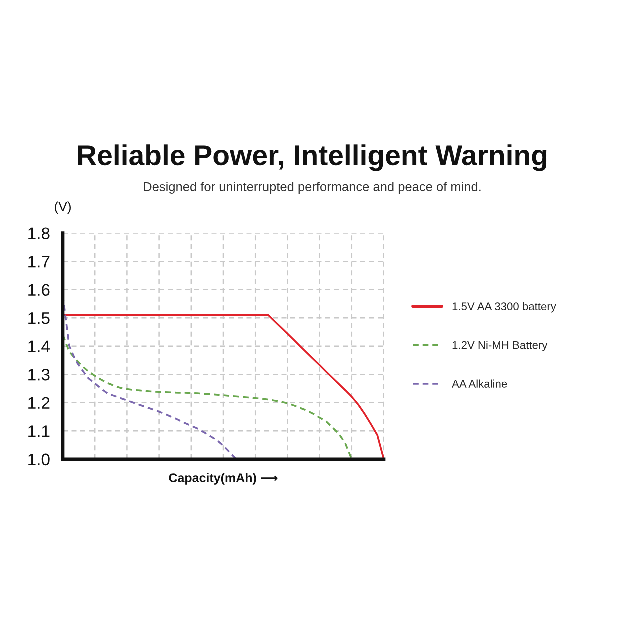 This screenshot has width=625, height=625. Describe the element at coordinates (39, 262) in the screenshot. I see `y-tick-label: 1.7` at that location.